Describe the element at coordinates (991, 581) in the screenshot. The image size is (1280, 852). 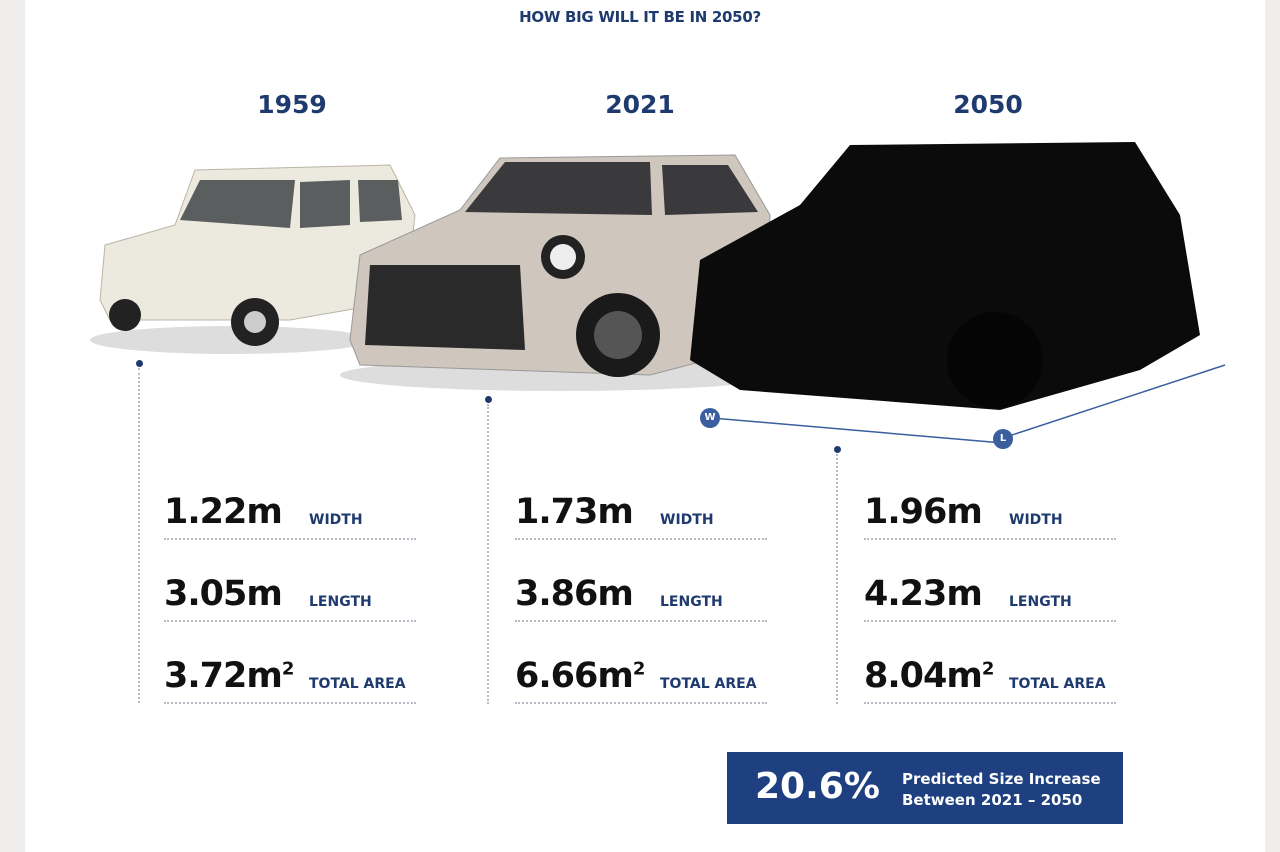
I see `stats-2050: 1.96m WIDTH 4.23m LENGTH 8.04m2 TOTAL AREA` at that location.